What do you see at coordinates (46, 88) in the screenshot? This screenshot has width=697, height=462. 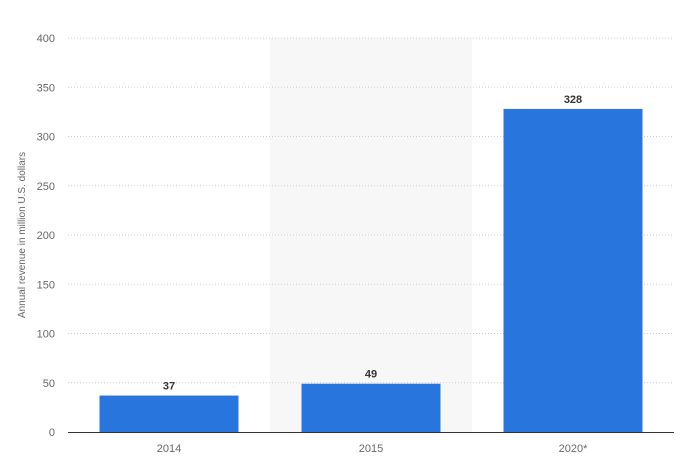 I see `y-tick-label: 350` at bounding box center [46, 88].